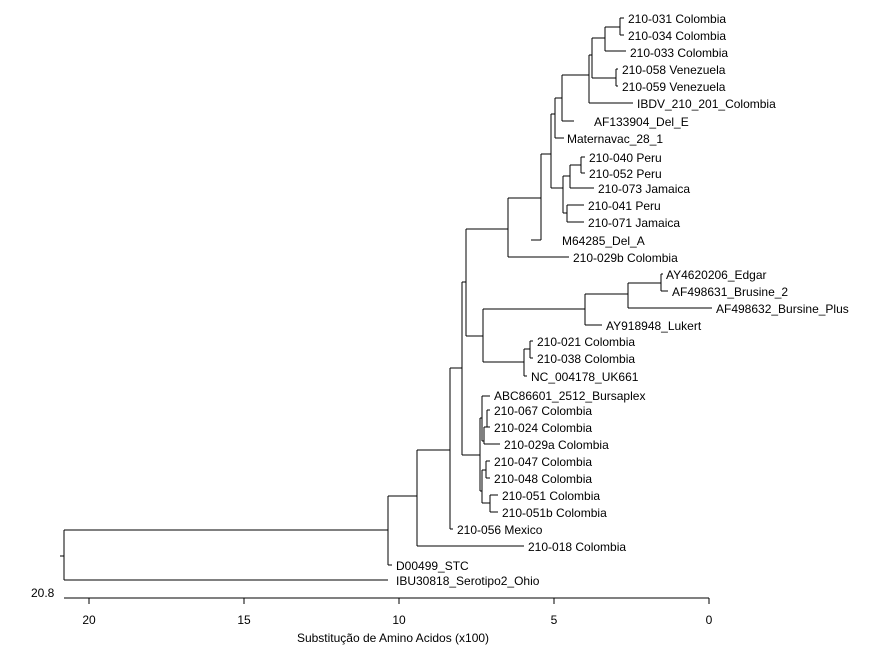  What do you see at coordinates (89, 620) in the screenshot?
I see `axis-tick-label: 20` at bounding box center [89, 620].